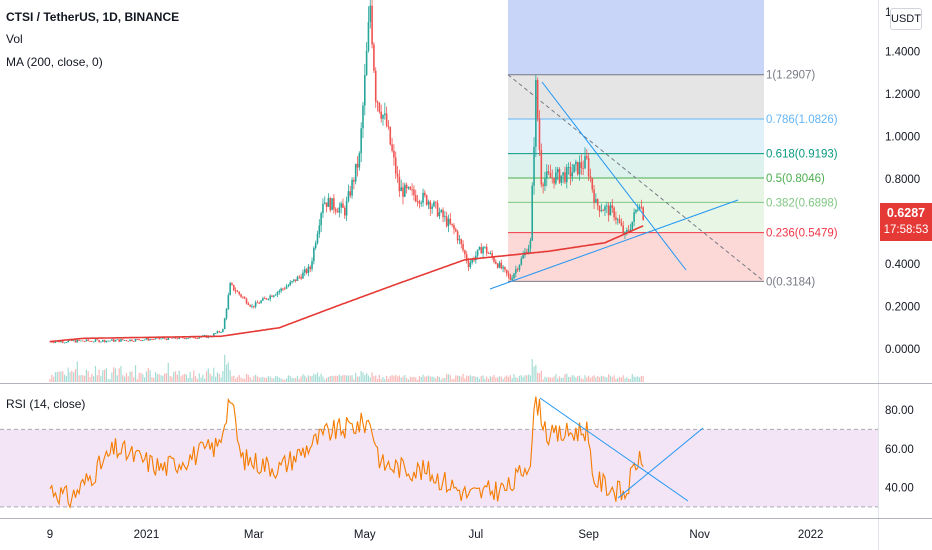 The image size is (932, 550). I want to click on symbol-title: CTSI / TetherUS, 1D, BINANCE, so click(93, 17).